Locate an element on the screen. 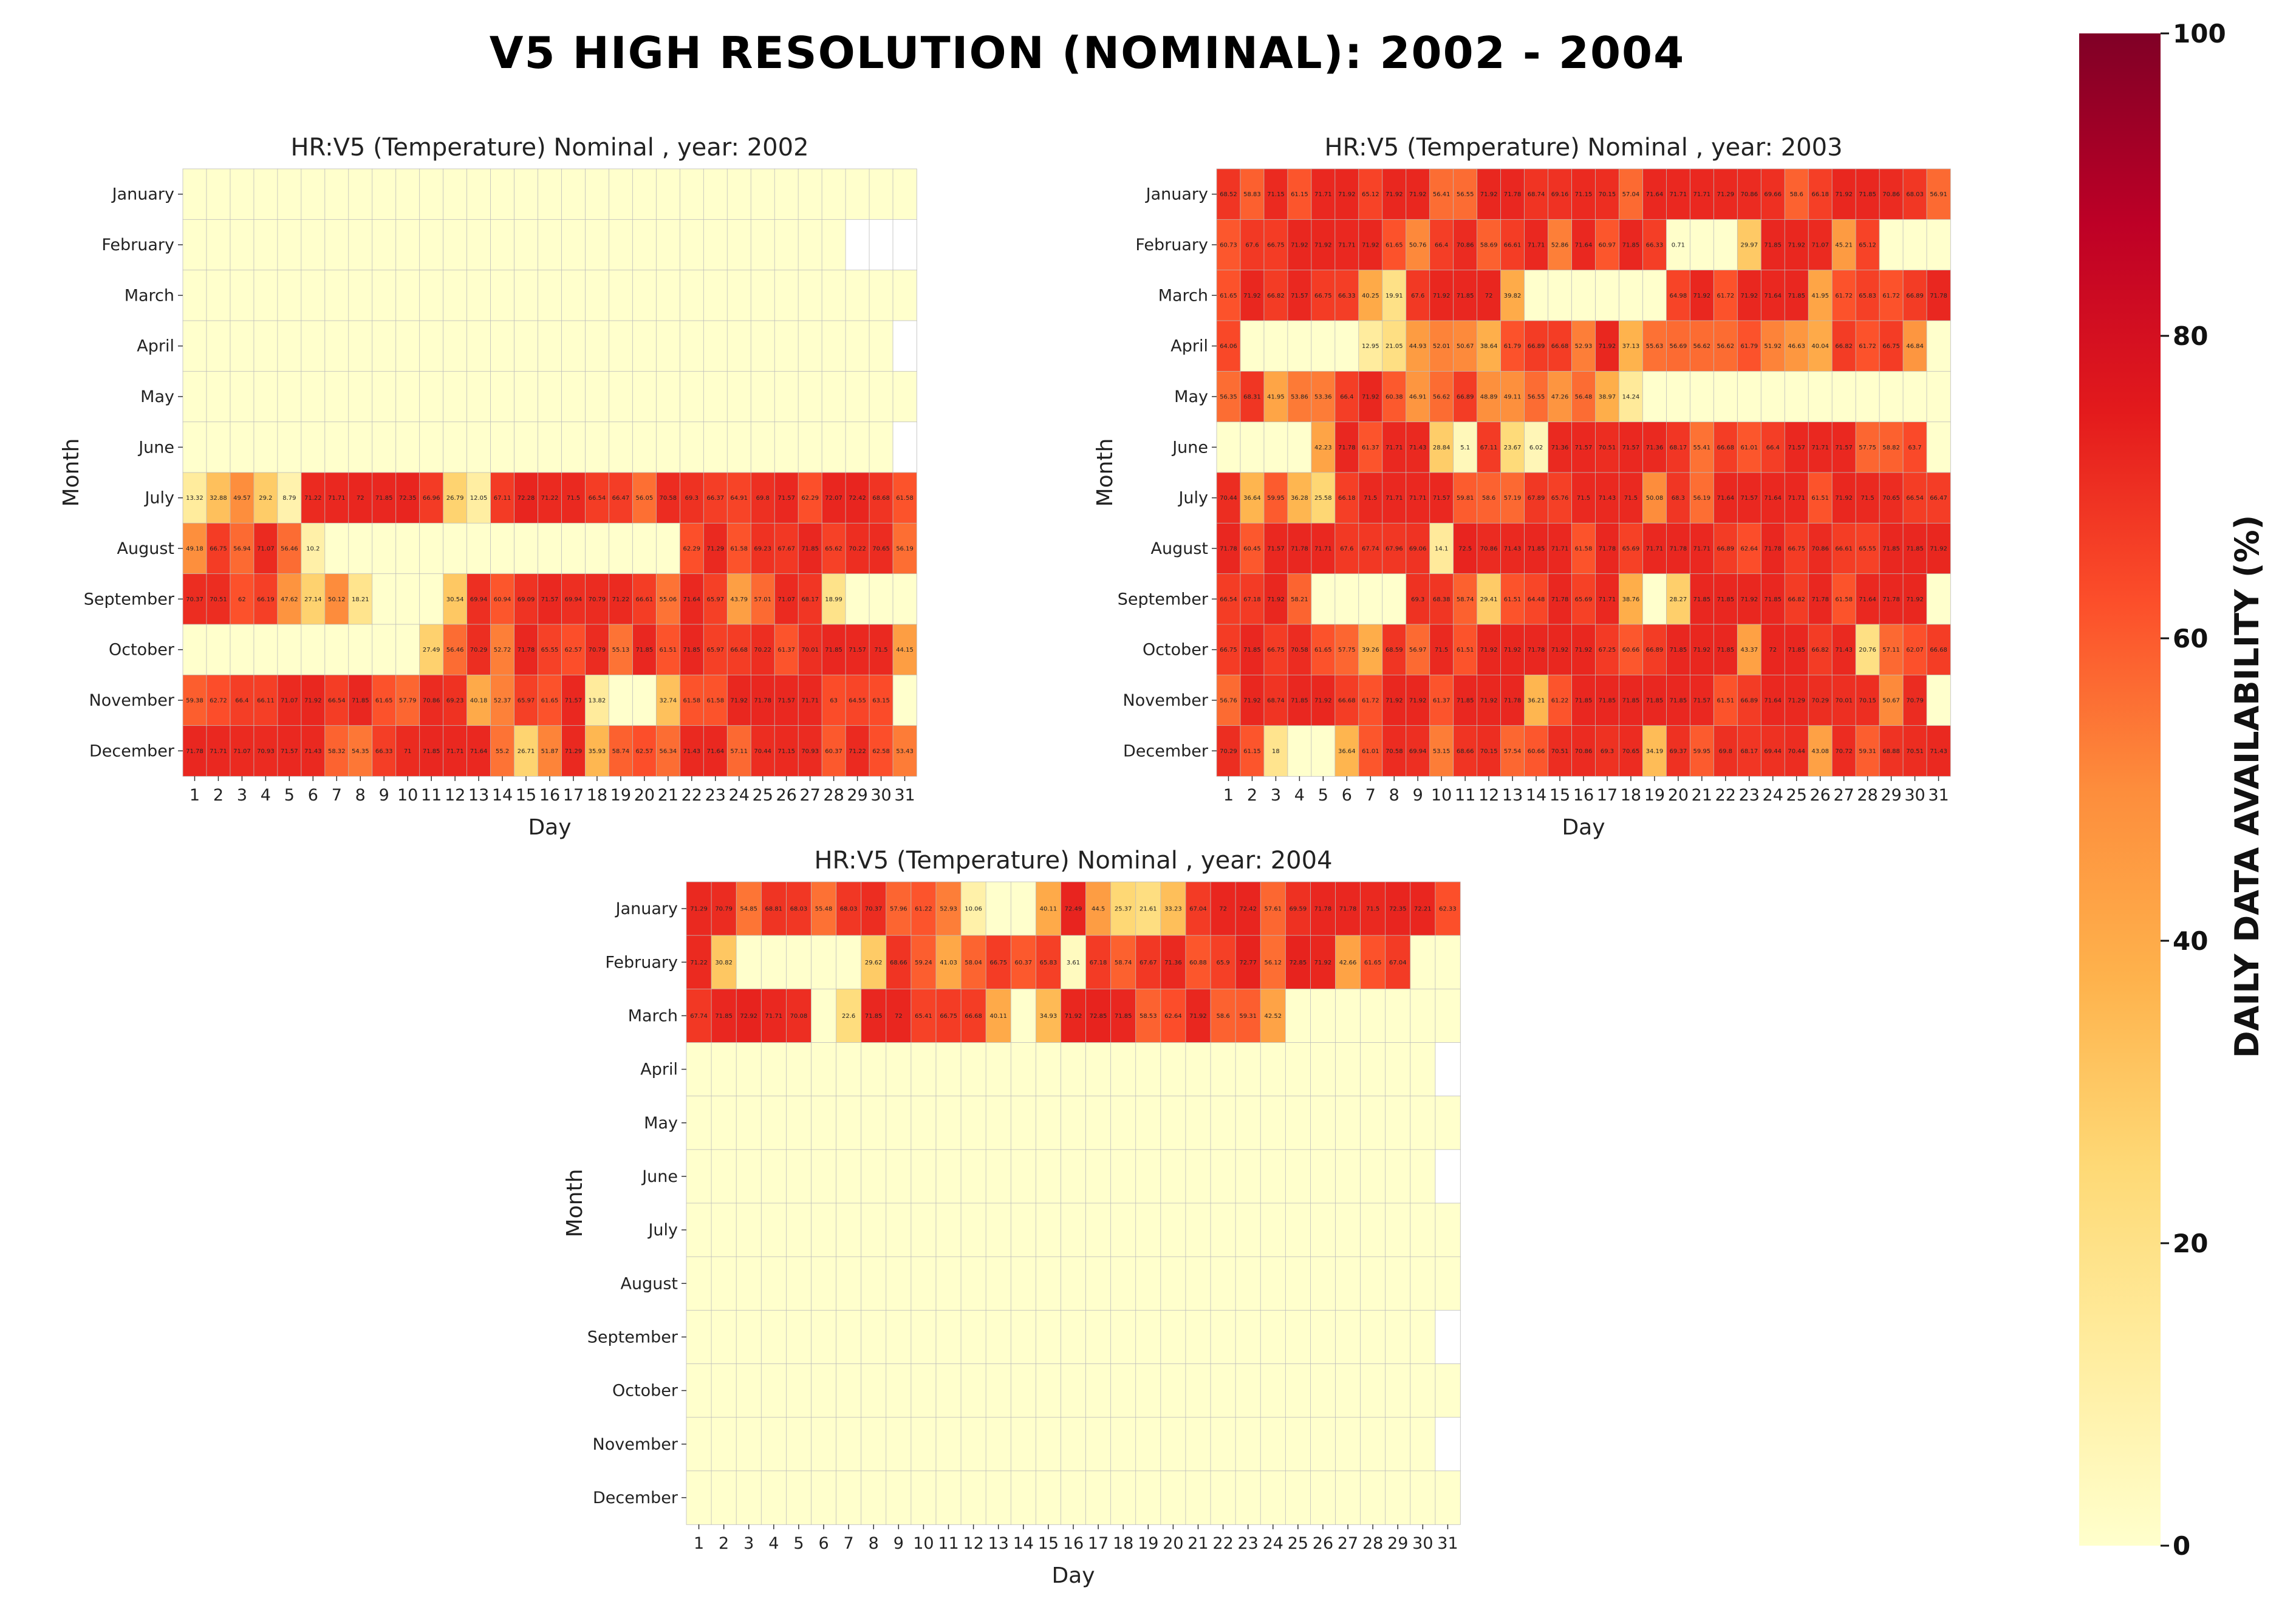 The width and height of the screenshot is (2296, 1607). cell-value-label: 71.78 is located at coordinates (1228, 549).